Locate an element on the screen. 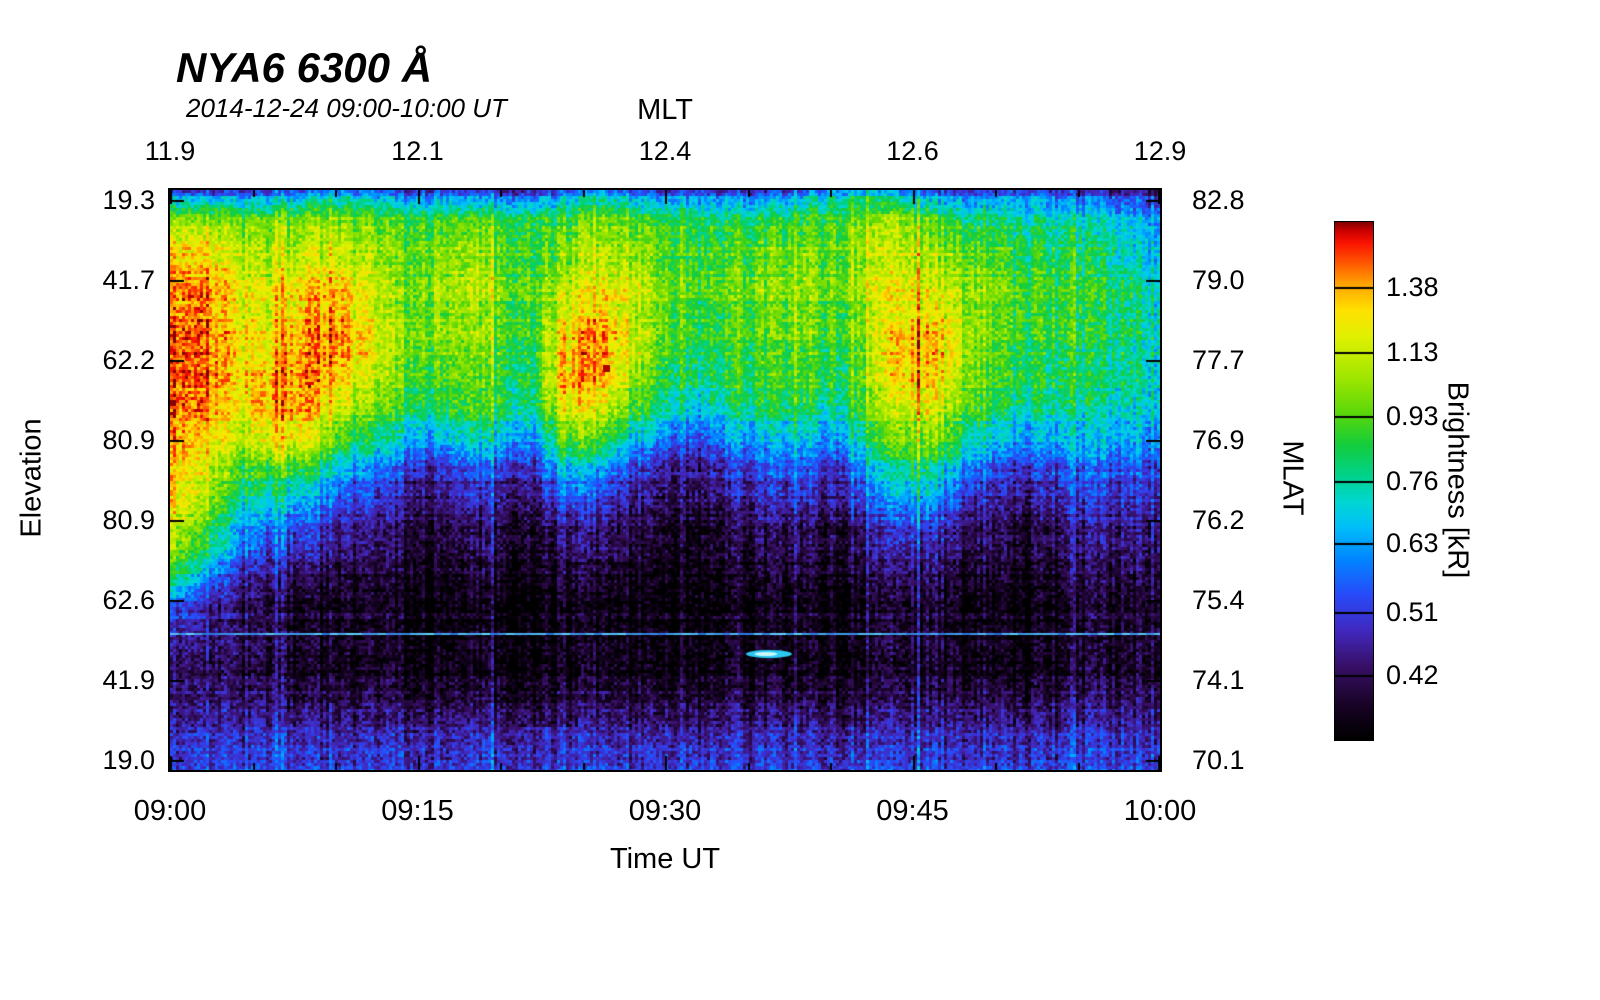 Image resolution: width=1600 pixels, height=1000 pixels. chart-subtitle: 2014-12-24 09:00-10:00 UT is located at coordinates (346, 108).